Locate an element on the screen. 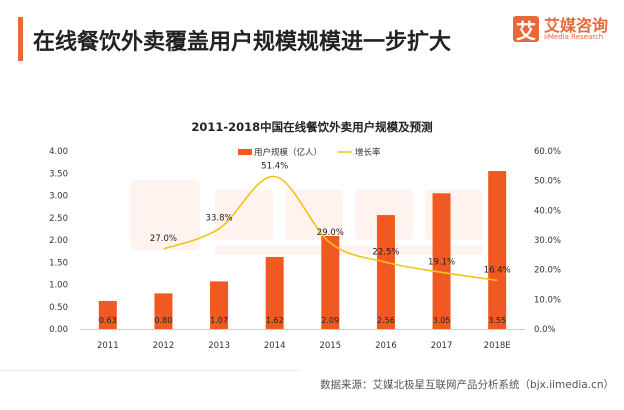 This screenshot has width=624, height=410. x-axis-tick-label: 2017 is located at coordinates (442, 346).